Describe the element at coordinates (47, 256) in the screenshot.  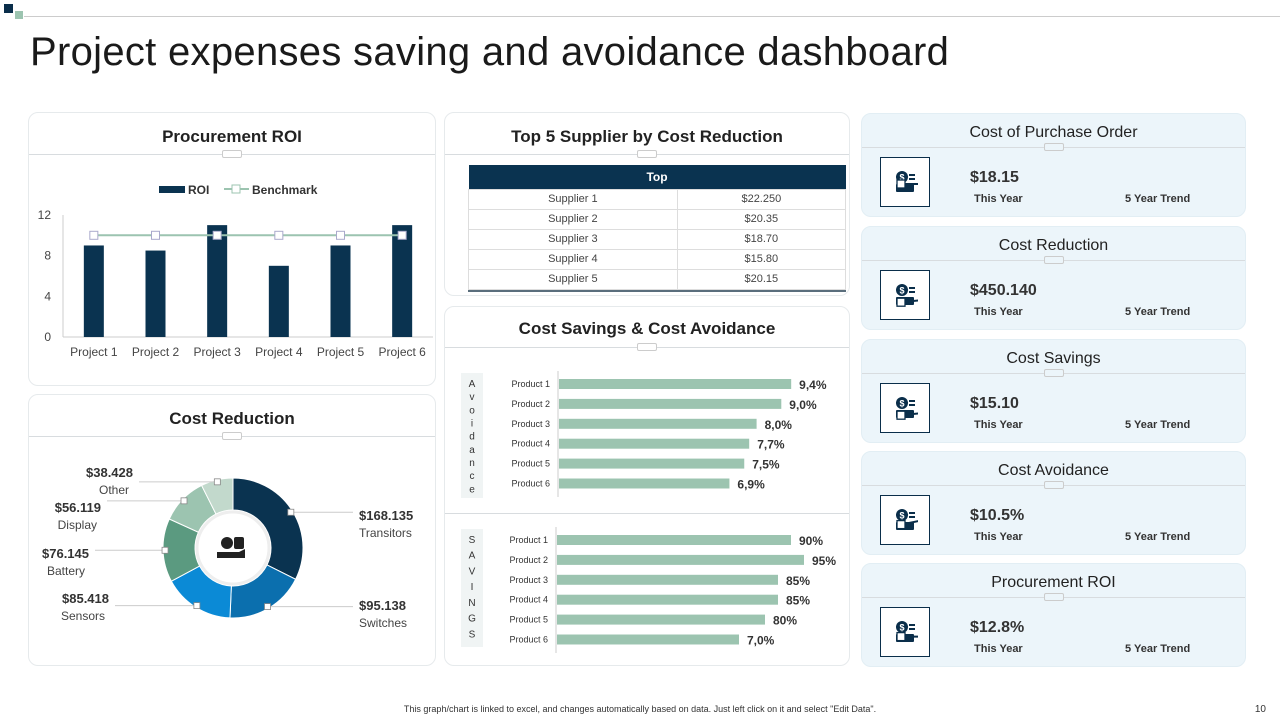
I see `y-tick-label: 8` at that location.